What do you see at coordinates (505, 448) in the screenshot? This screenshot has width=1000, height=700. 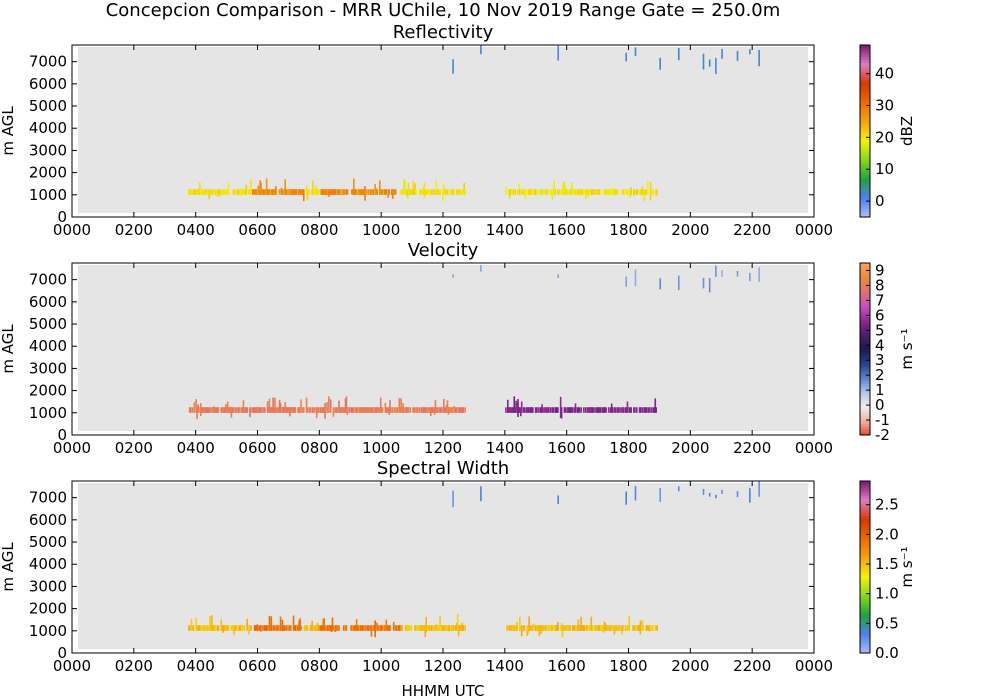 I see `x-tick-label: 1400` at bounding box center [505, 448].